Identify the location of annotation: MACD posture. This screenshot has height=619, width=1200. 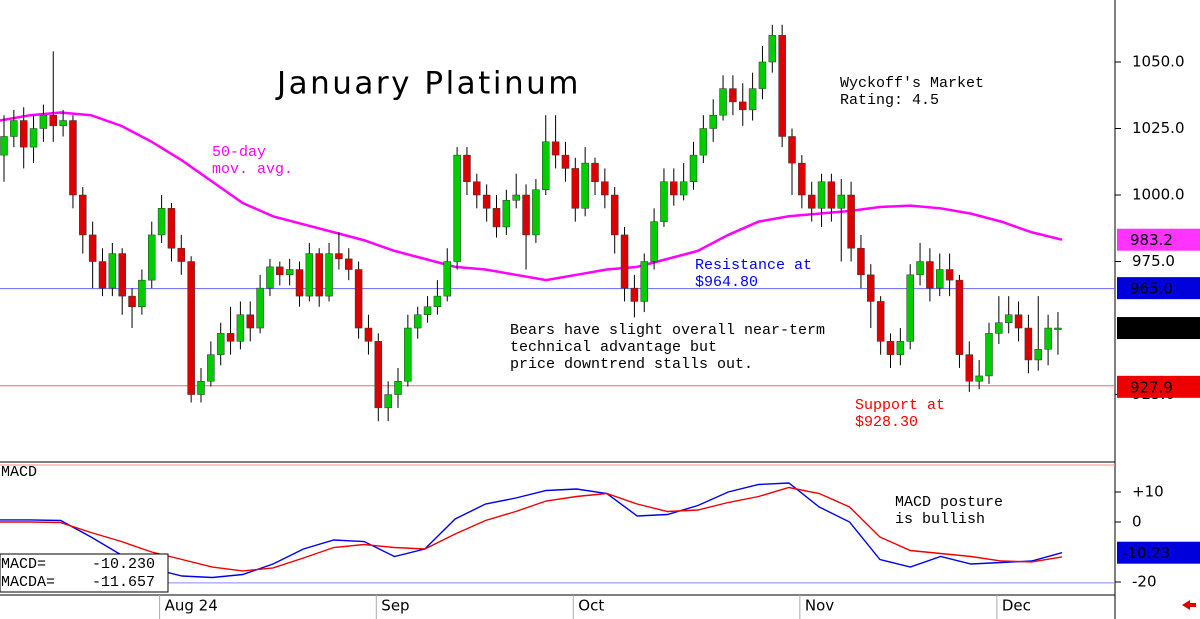
(949, 502).